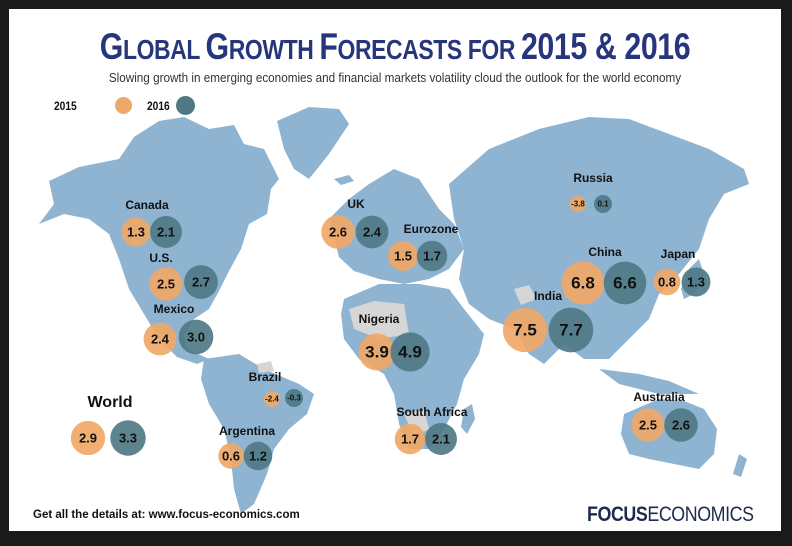 The width and height of the screenshot is (792, 546). What do you see at coordinates (593, 178) in the screenshot?
I see `region-label: Russia` at bounding box center [593, 178].